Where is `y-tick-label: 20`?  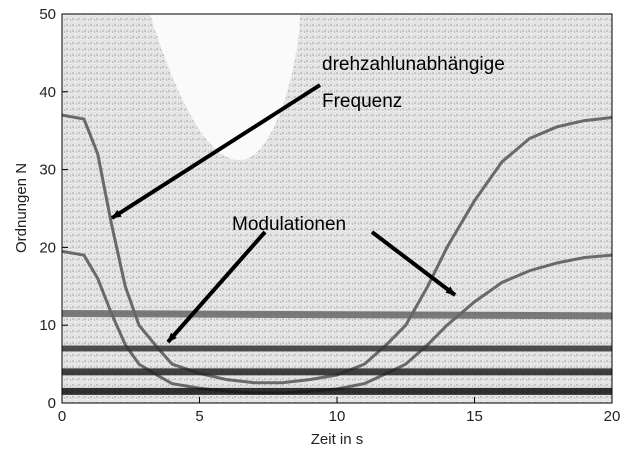 y-tick-label: 20 is located at coordinates (47, 247).